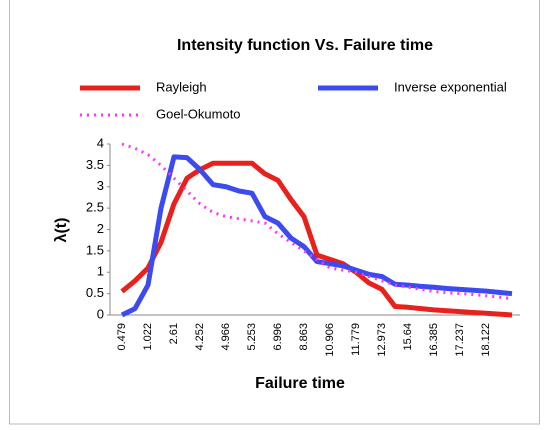 Image resolution: width=545 pixels, height=430 pixels. What do you see at coordinates (305, 45) in the screenshot?
I see `chart-title: Intensity function Vs. Failure time` at bounding box center [305, 45].